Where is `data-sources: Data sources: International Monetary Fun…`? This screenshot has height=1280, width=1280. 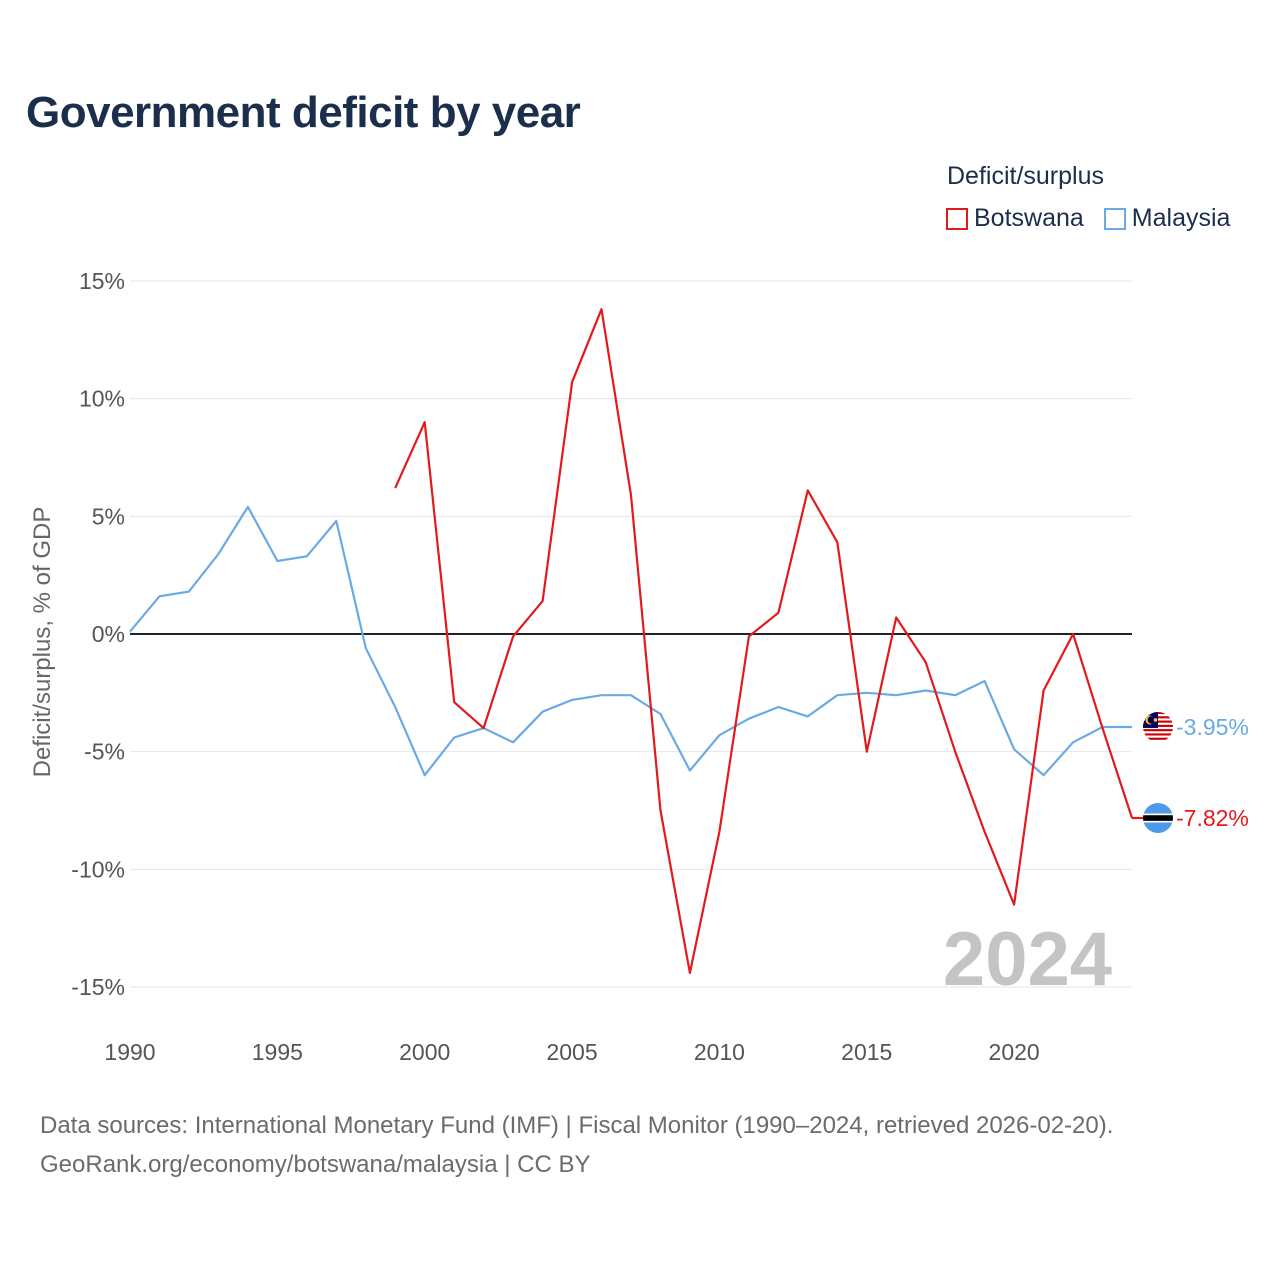
data-sources: Data sources: International Monetary Fun… is located at coordinates (576, 1145).